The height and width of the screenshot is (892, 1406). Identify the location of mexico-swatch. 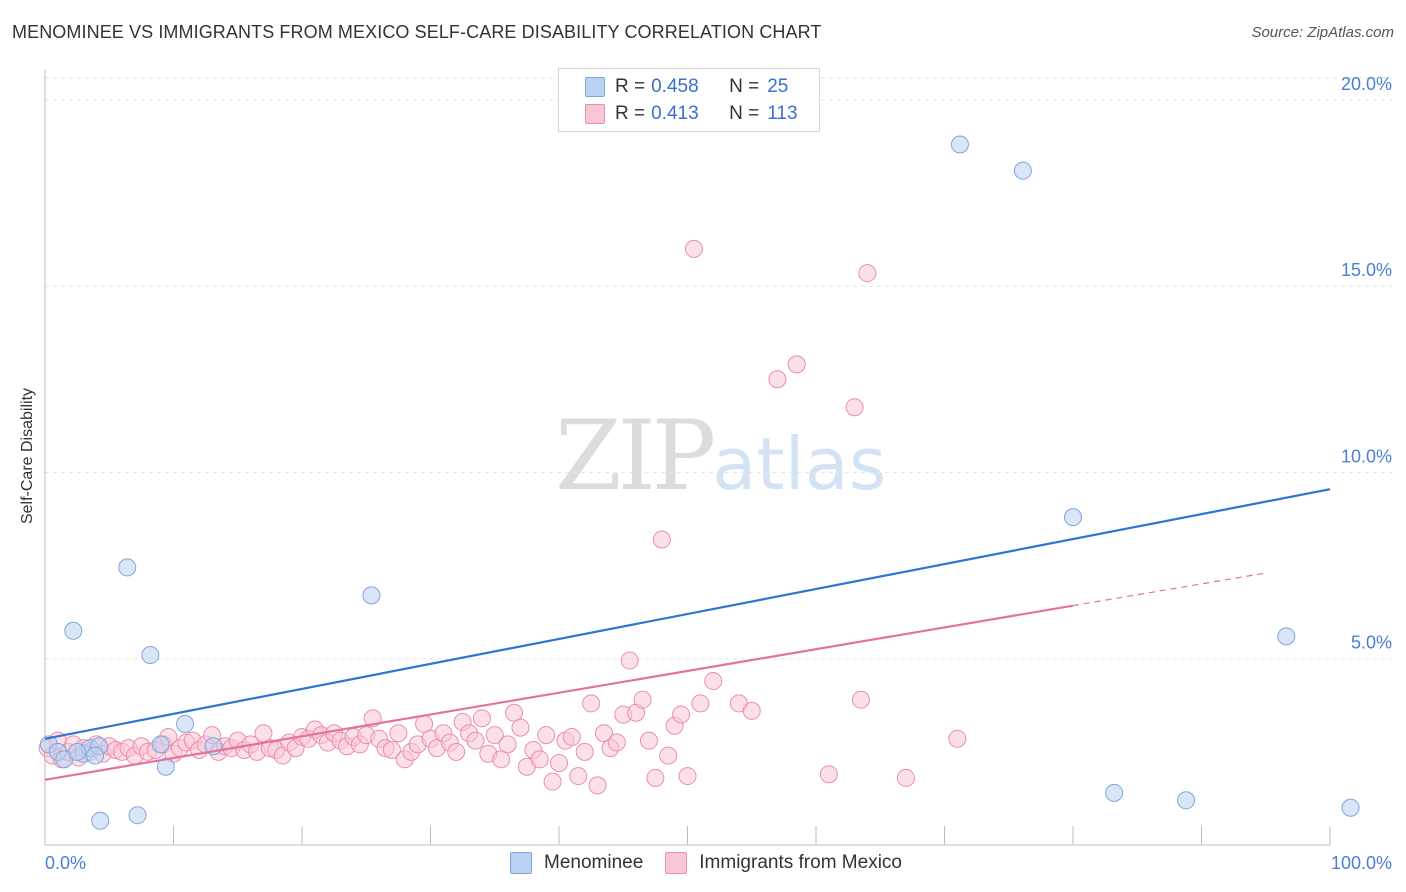
(595, 114).